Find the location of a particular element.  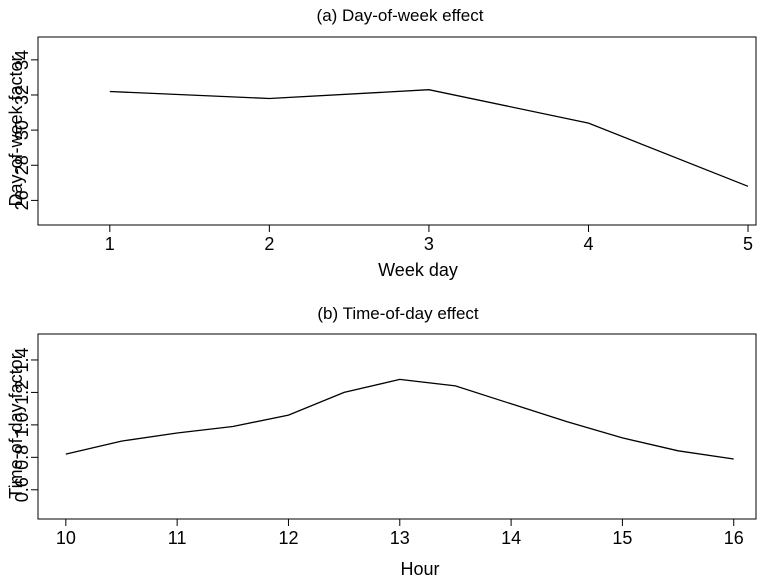

panel-a-series-line is located at coordinates (429, 138).